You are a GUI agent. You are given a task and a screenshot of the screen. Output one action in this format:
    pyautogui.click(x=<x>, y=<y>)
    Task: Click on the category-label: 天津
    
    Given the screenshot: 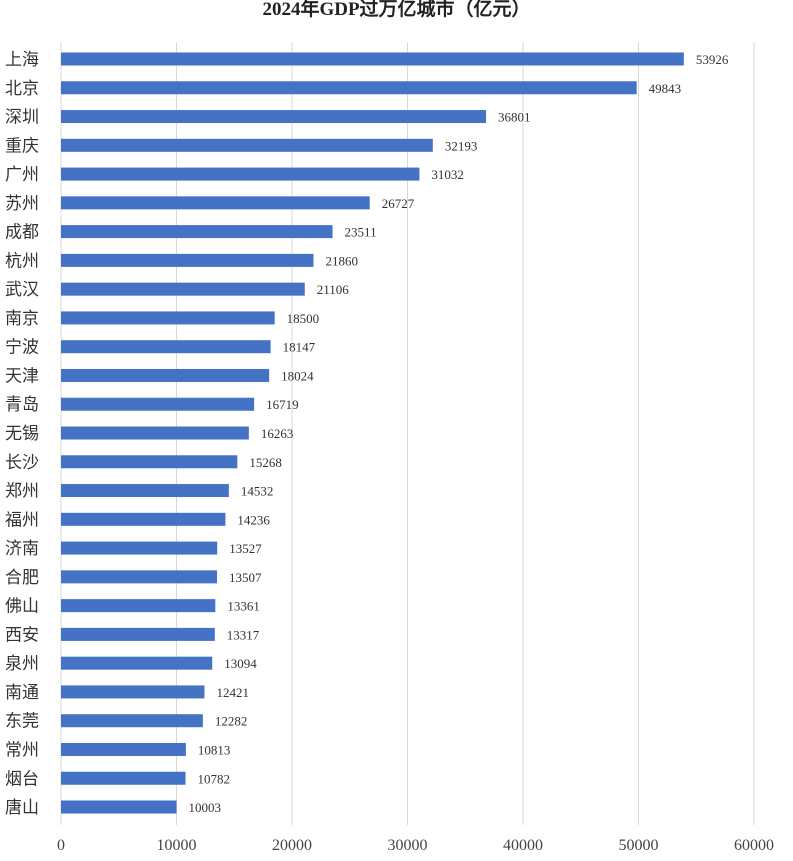 What is the action you would take?
    pyautogui.click(x=22, y=376)
    